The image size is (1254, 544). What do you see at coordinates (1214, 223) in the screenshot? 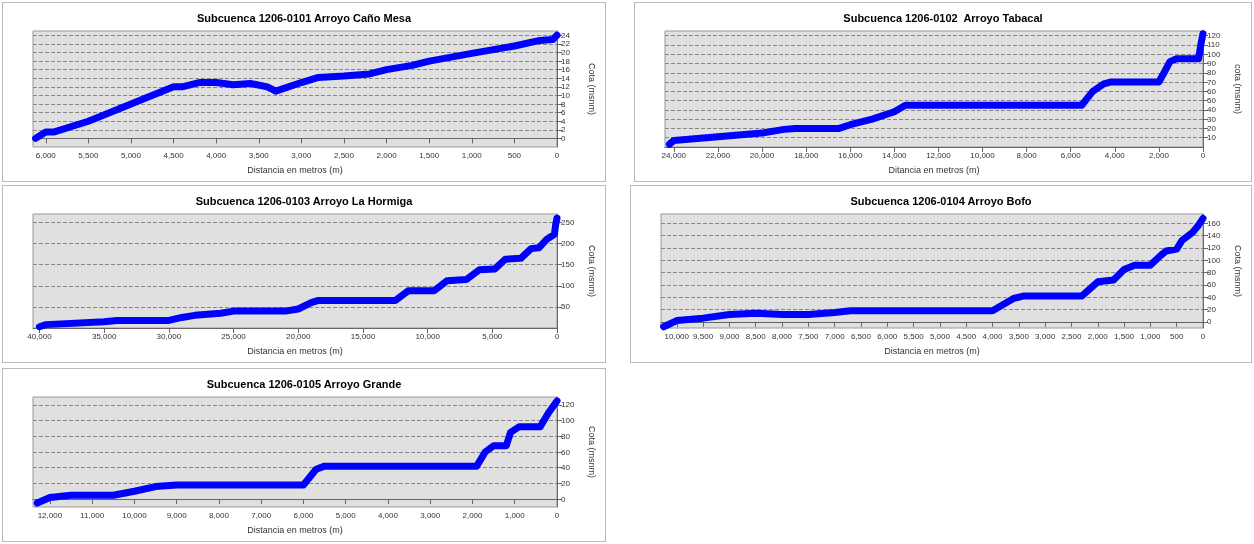
I see `y-tick-label: 160` at bounding box center [1214, 223].